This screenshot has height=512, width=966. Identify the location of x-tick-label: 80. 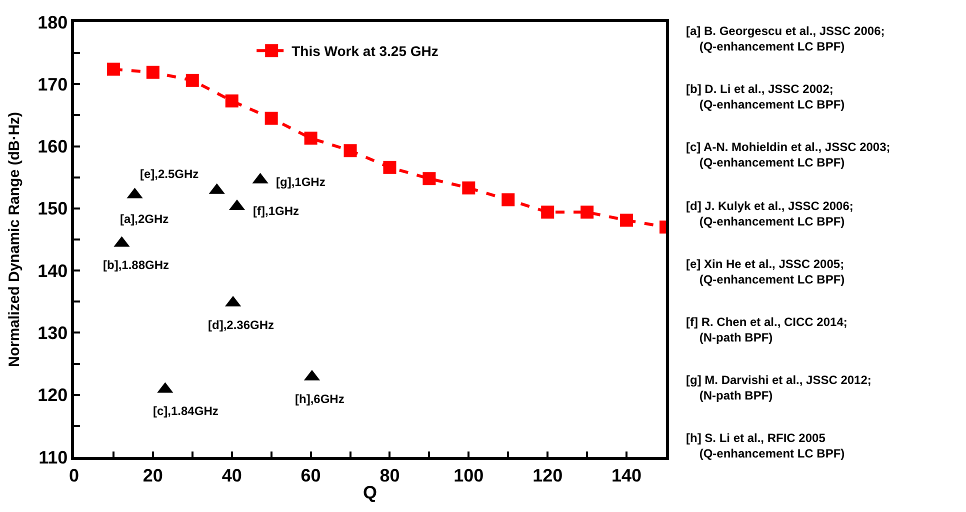
(390, 475).